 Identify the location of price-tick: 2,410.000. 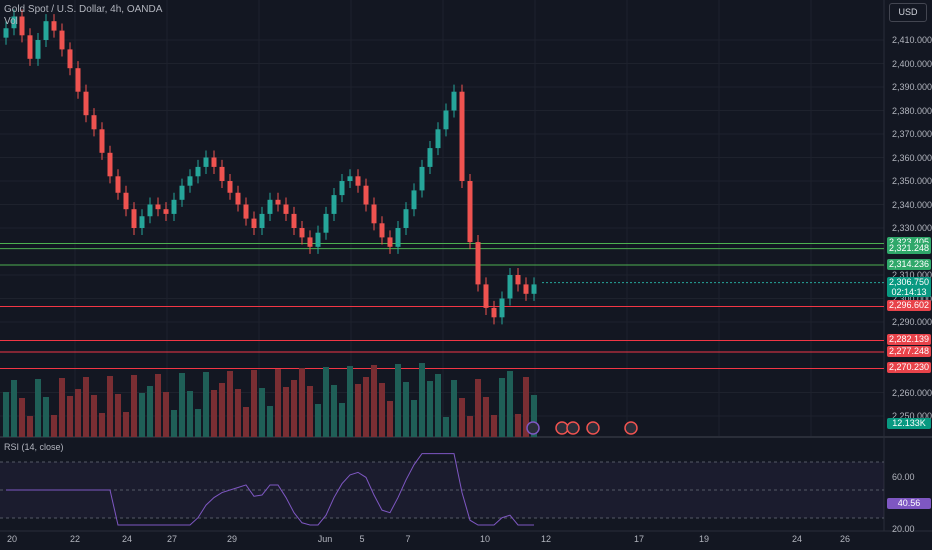
(912, 40).